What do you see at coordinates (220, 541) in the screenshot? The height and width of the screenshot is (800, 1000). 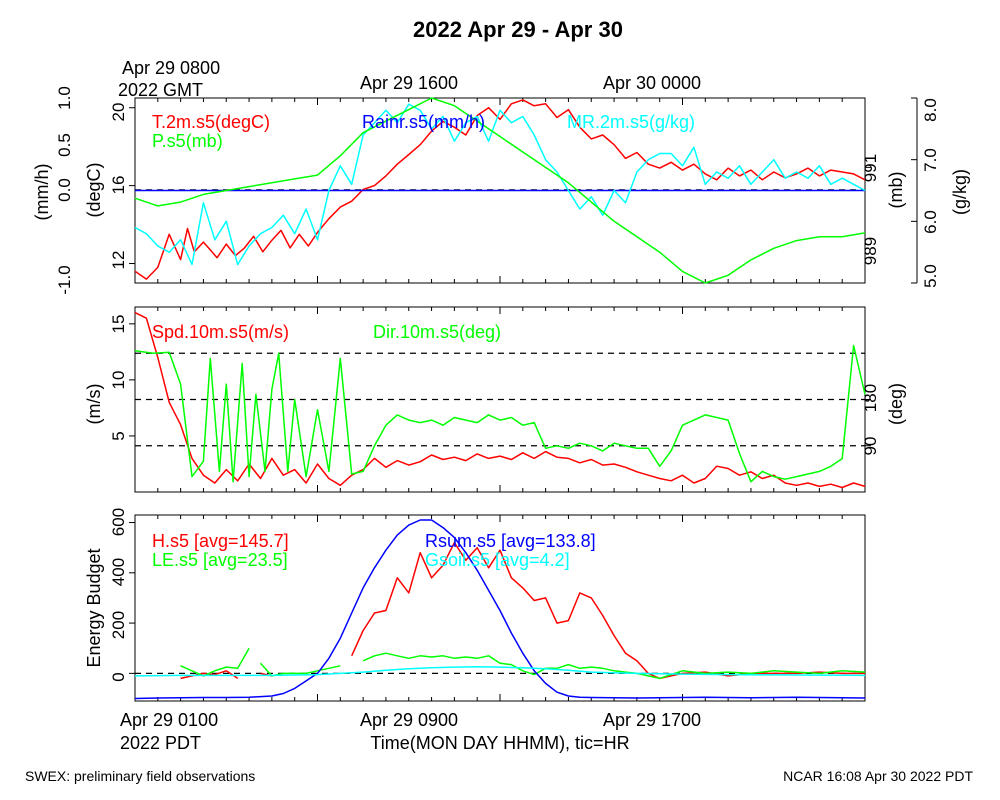 I see `legend-sensible-heat: H.s5 [avg=145.7]` at bounding box center [220, 541].